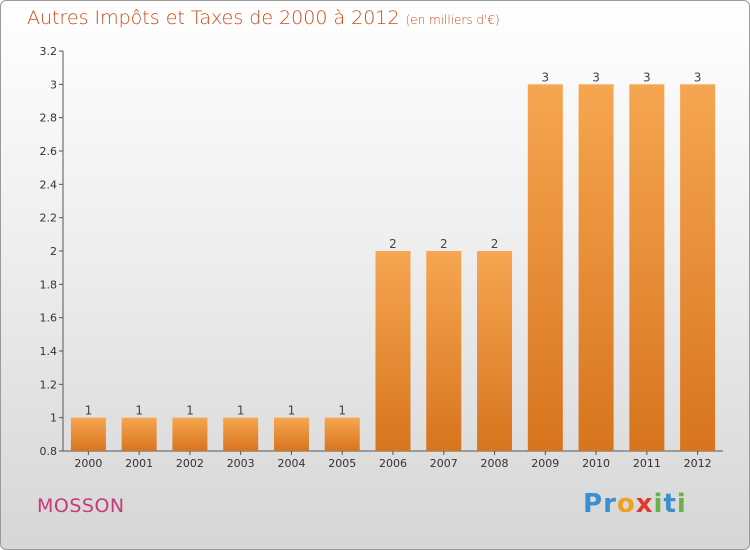 The width and height of the screenshot is (750, 550). Describe the element at coordinates (49, 451) in the screenshot. I see `y-tick-label: 0.8` at that location.